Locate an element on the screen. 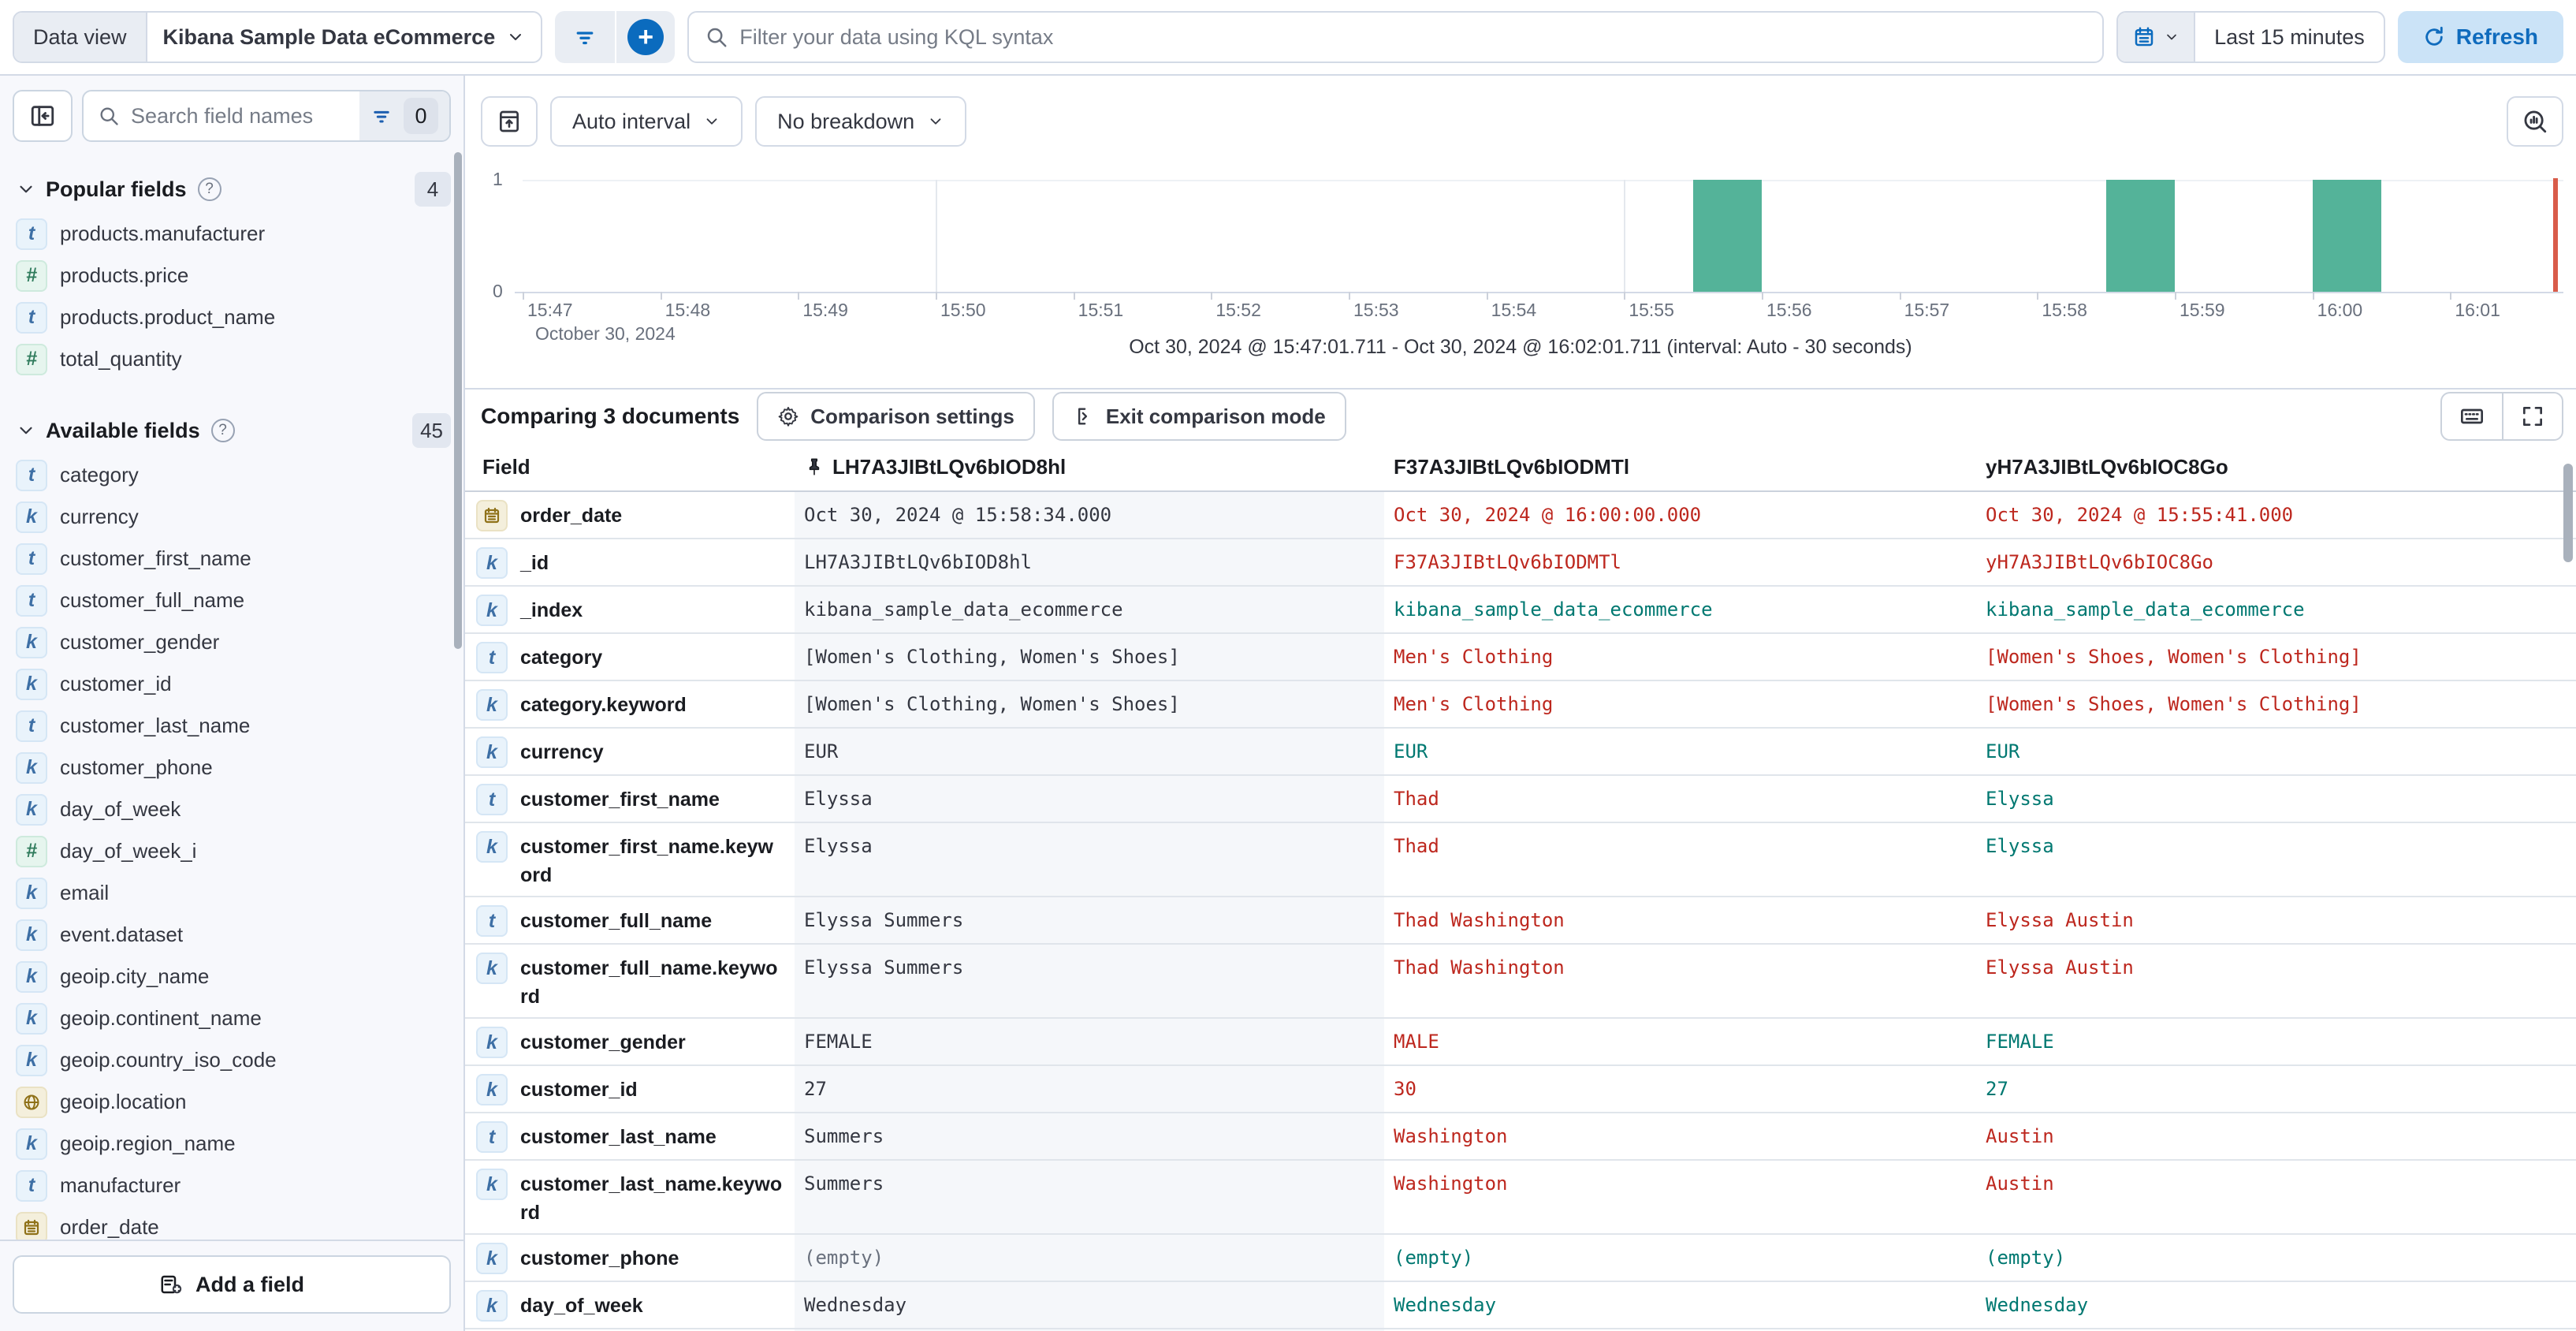 This screenshot has height=1331, width=2576. dataview-value: Kibana Sample Data eCommerce is located at coordinates (329, 36).